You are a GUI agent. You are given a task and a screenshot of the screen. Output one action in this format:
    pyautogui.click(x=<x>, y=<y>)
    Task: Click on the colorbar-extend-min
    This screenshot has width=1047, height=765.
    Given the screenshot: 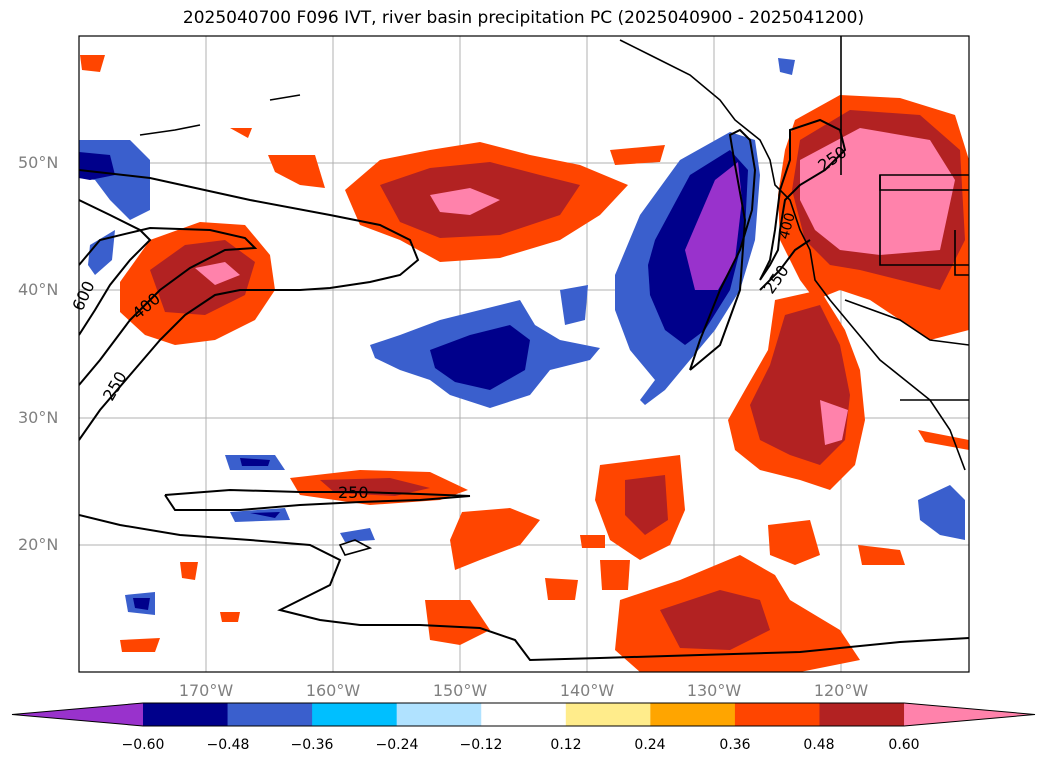 What is the action you would take?
    pyautogui.click(x=77, y=714)
    